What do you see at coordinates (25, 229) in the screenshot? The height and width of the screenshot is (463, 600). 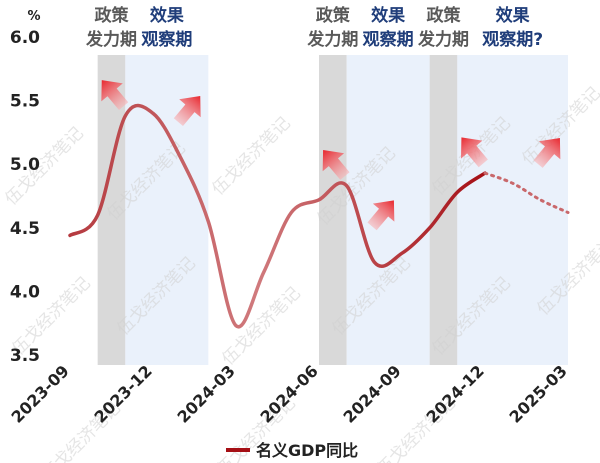 I see `y-tick-label: 4.5` at bounding box center [25, 229].